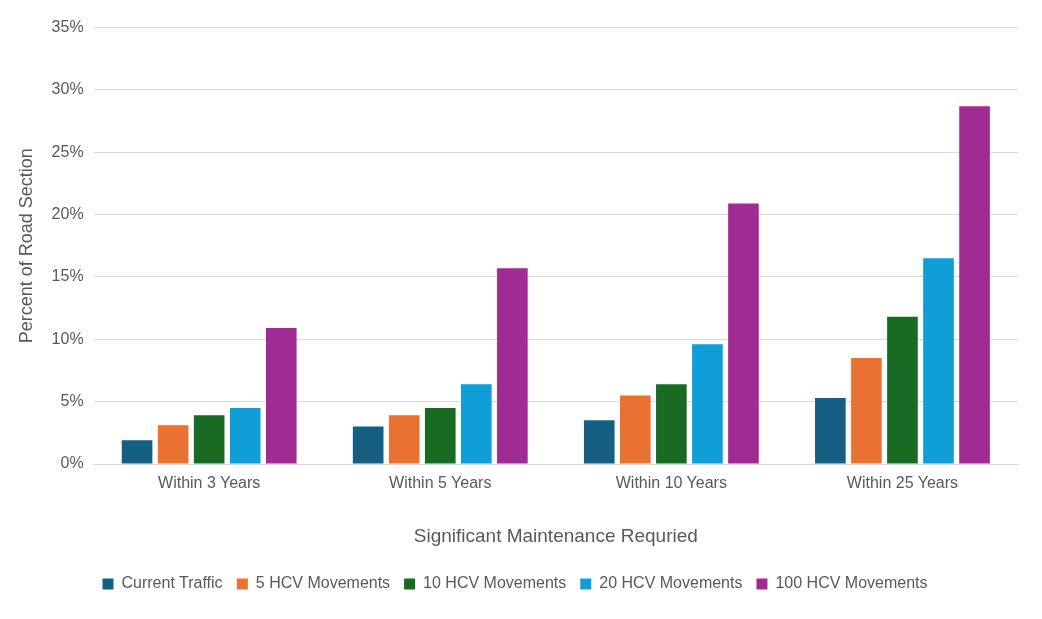 The height and width of the screenshot is (619, 1042). I want to click on x-tick-label: Within 3 Years, so click(209, 483).